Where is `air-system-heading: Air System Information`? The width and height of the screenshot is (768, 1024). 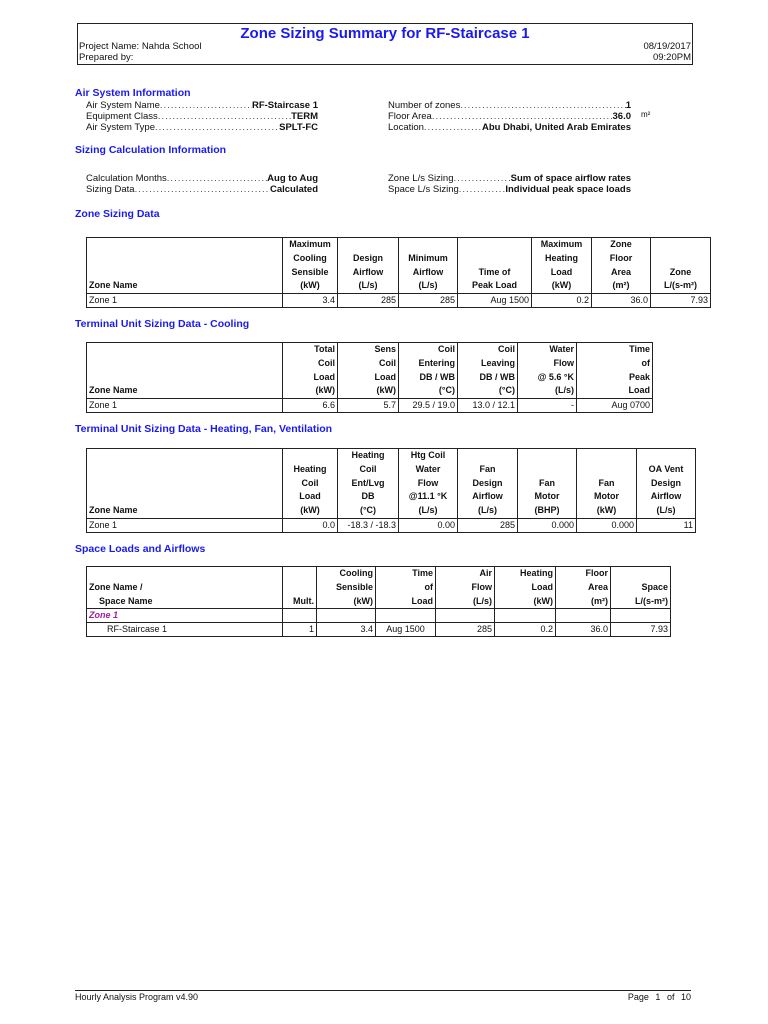
air-system-heading: Air System Information is located at coordinates (133, 93).